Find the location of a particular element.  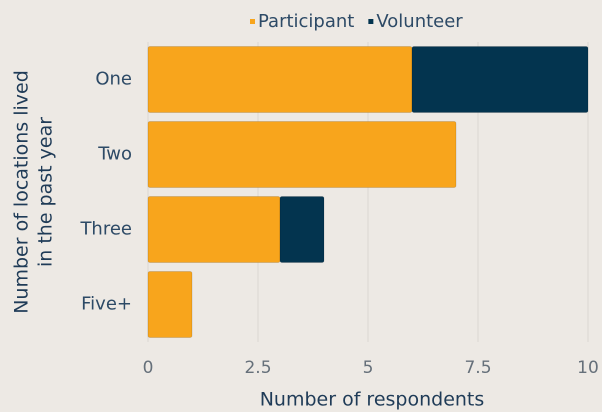

y-axis-label: Number of locations lived is located at coordinates (22, 192).